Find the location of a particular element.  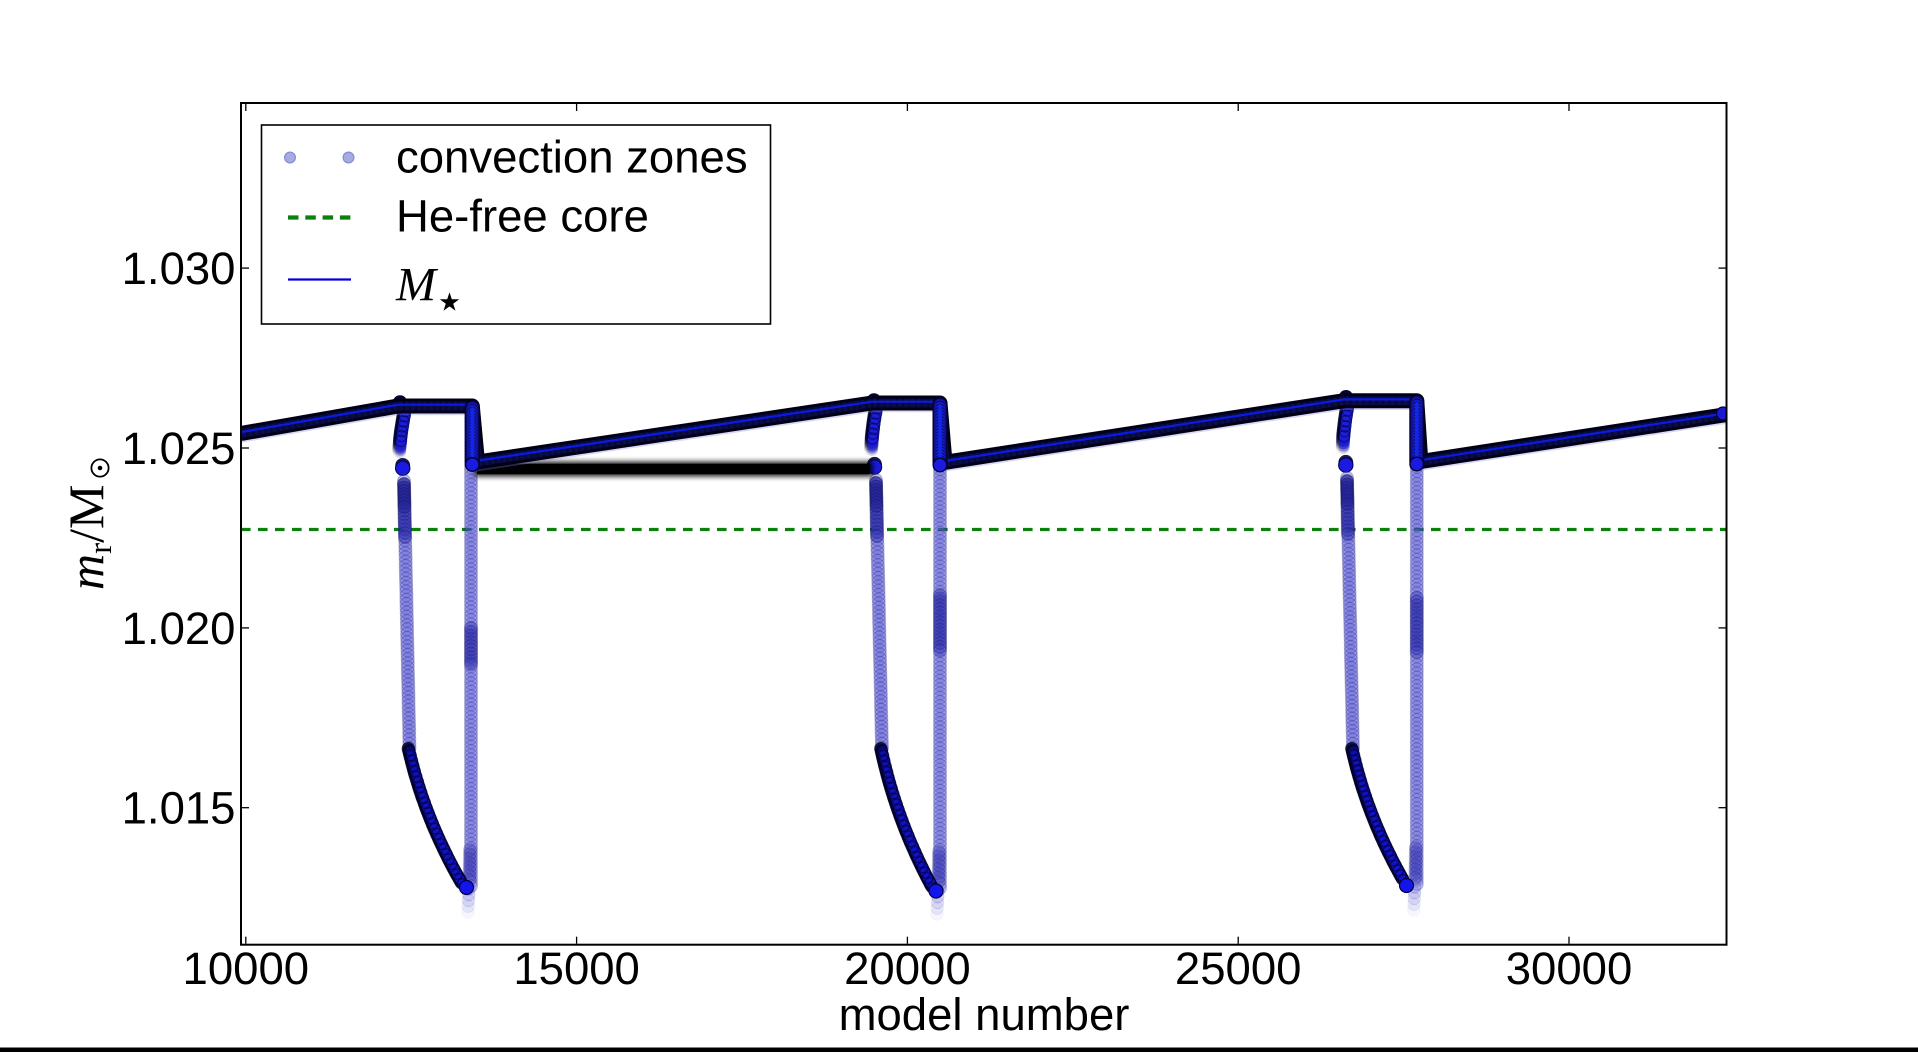

svg-text: 20000 is located at coordinates (907, 968).